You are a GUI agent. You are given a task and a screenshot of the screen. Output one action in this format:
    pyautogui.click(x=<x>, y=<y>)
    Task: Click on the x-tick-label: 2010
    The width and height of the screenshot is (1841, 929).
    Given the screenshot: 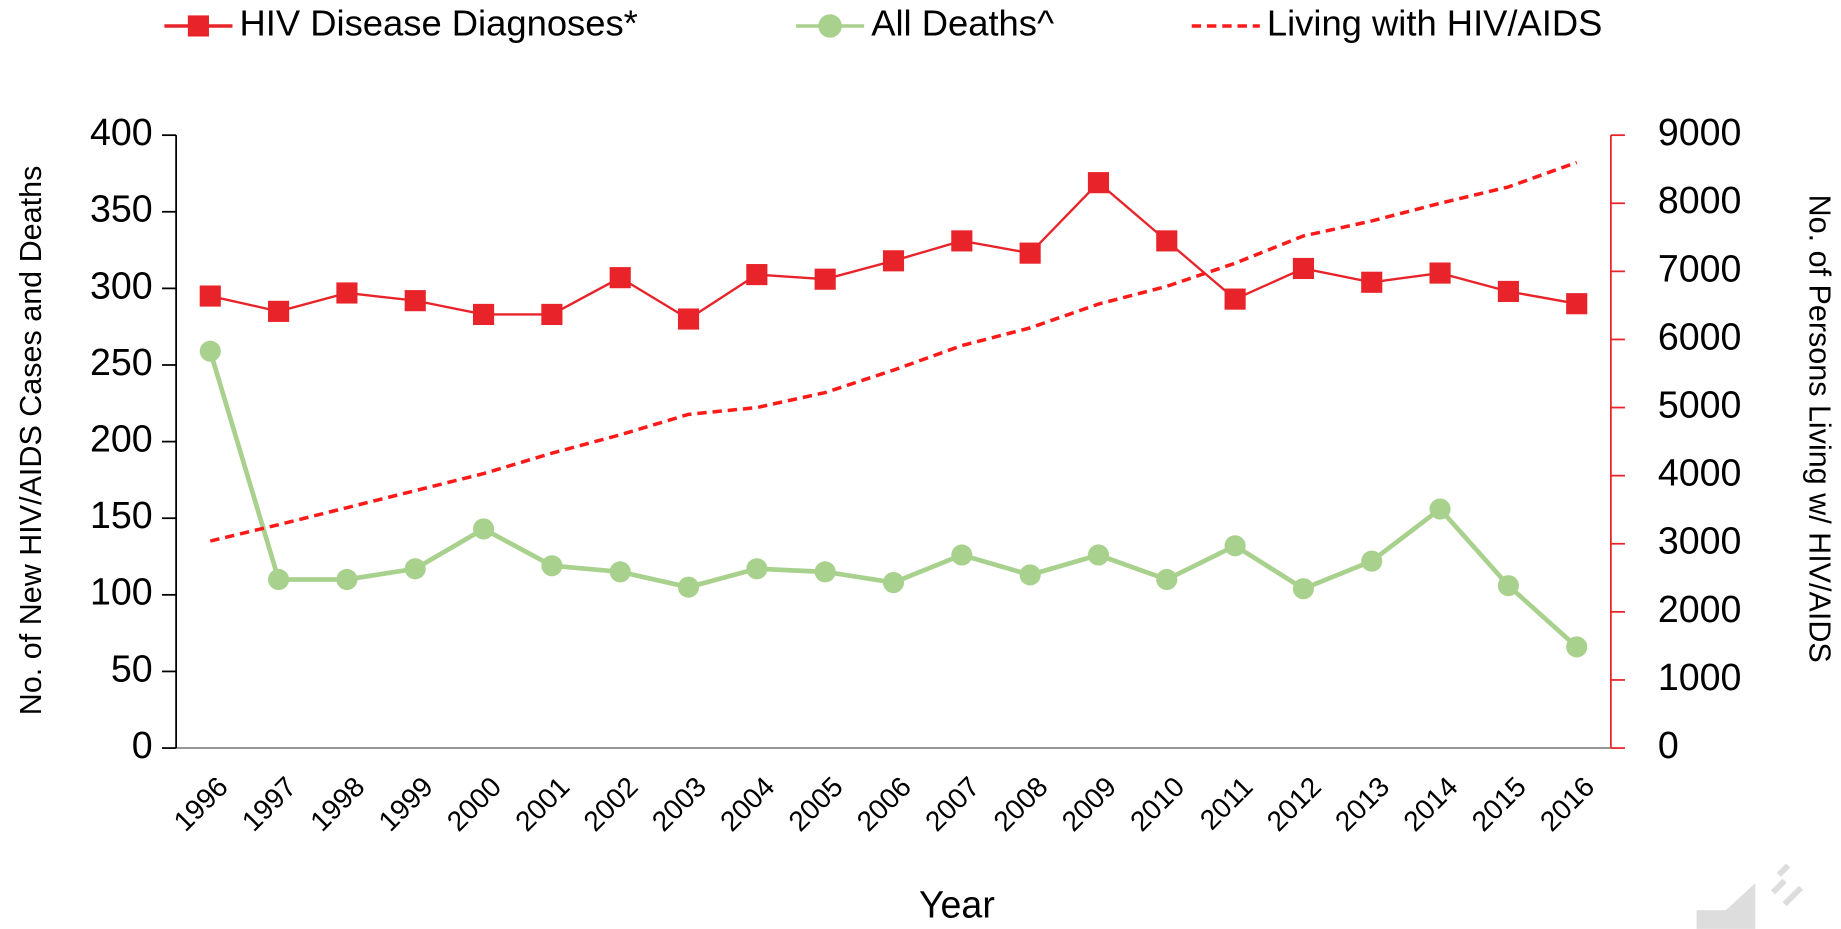 What is the action you would take?
    pyautogui.click(x=1156, y=803)
    